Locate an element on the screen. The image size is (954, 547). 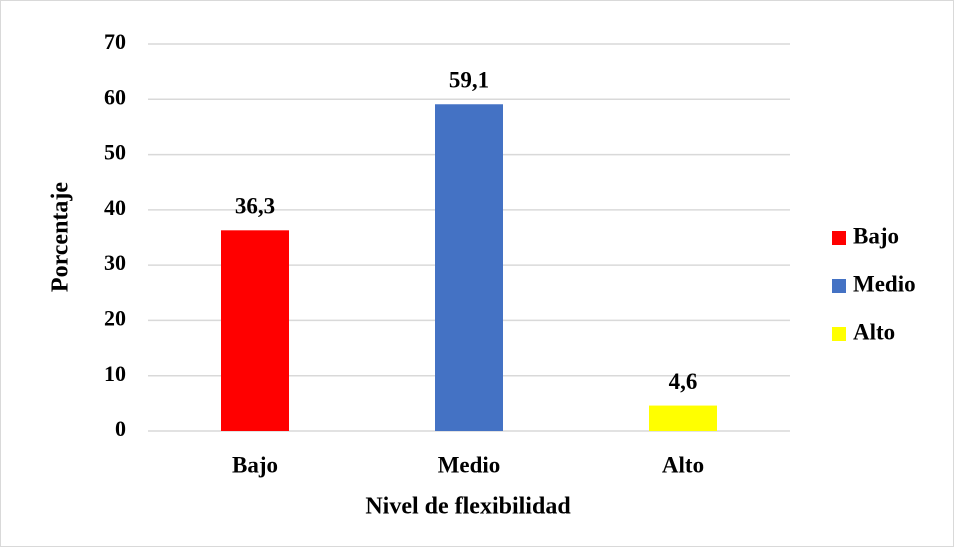
y-tick-label: 70 is located at coordinates (115, 41).